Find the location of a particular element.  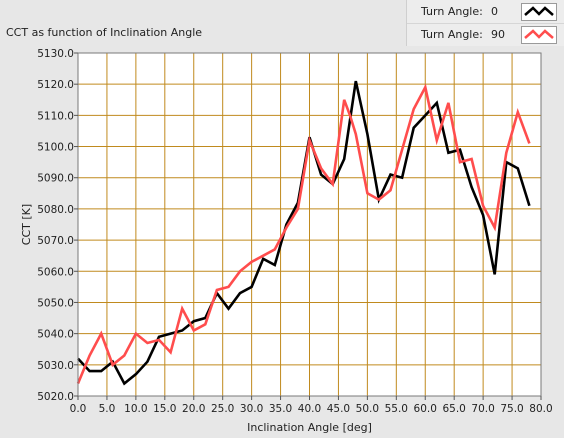

chart-title: CCT as function of Inclination Angle is located at coordinates (104, 32).